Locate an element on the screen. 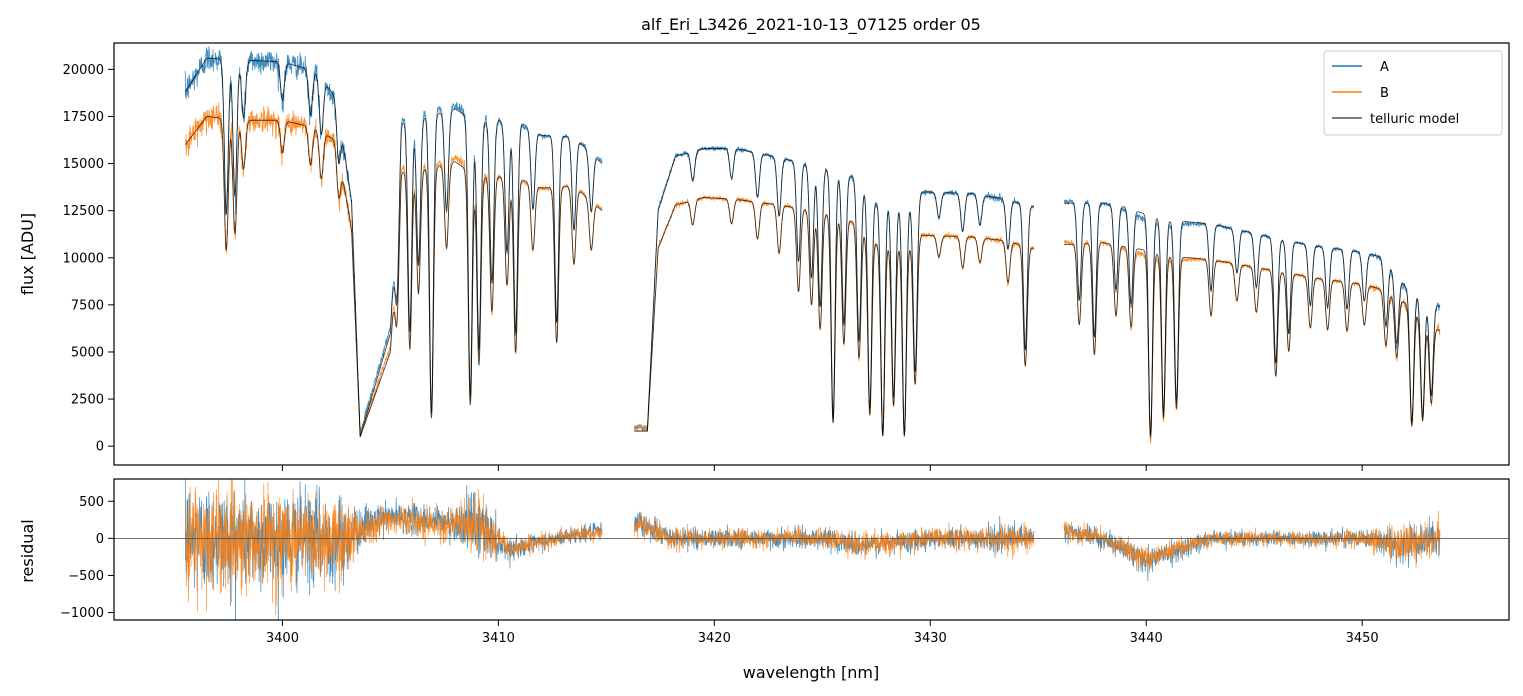 The width and height of the screenshot is (1523, 696). residual-x-tick-label: 3430 is located at coordinates (930, 638).